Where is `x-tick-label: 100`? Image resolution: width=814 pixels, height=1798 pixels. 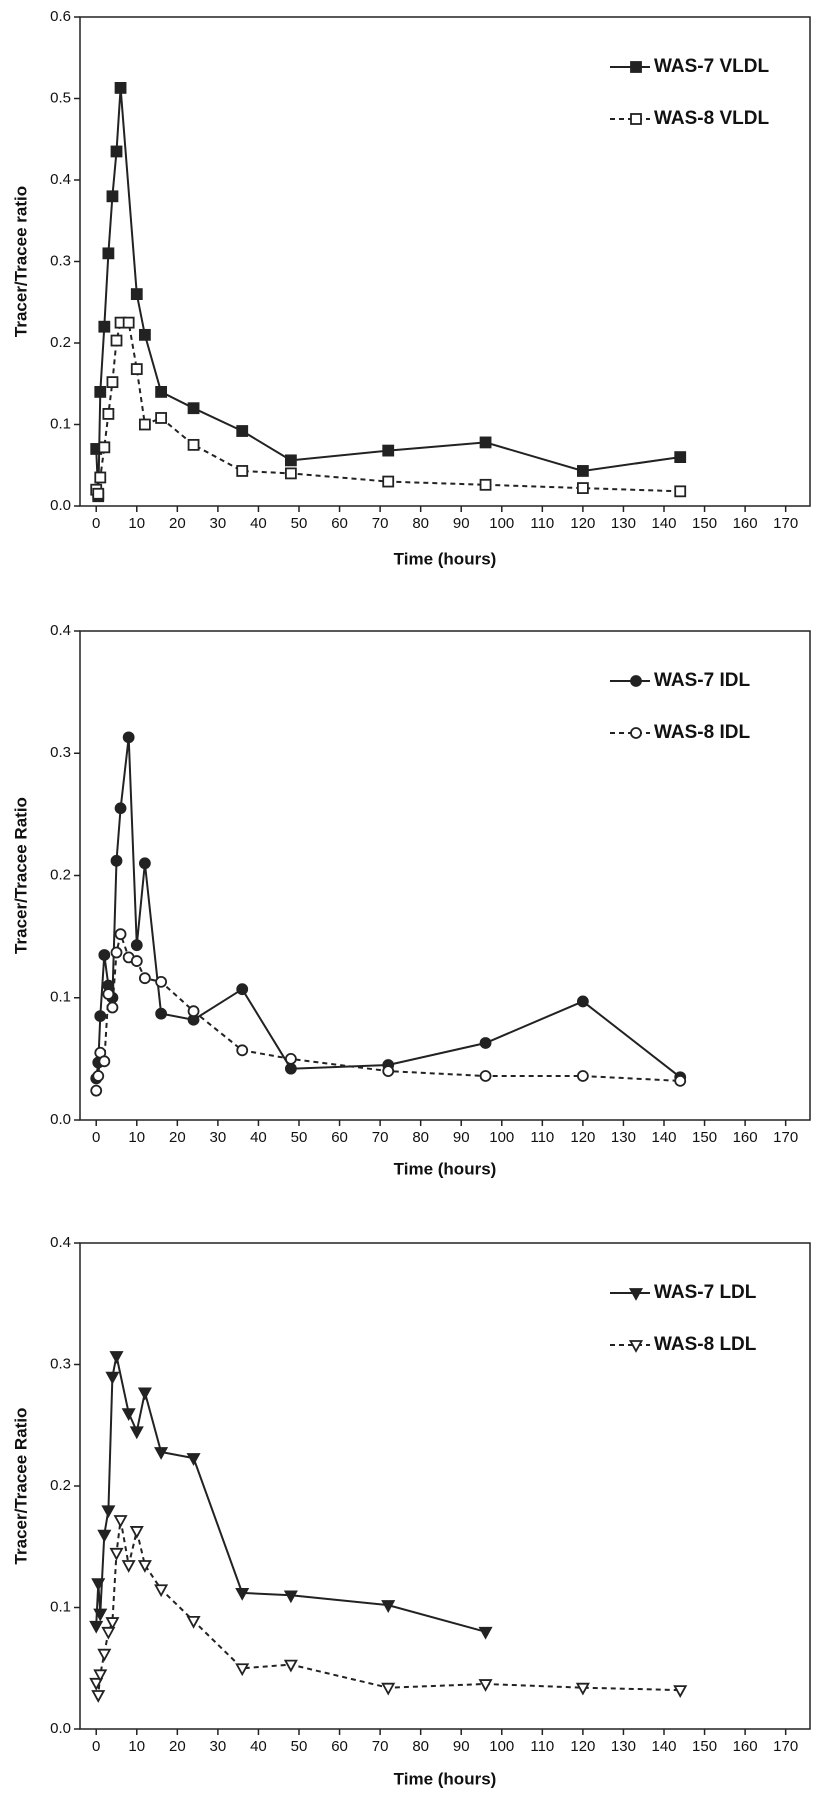 x-tick-label: 100 is located at coordinates (501, 1137).